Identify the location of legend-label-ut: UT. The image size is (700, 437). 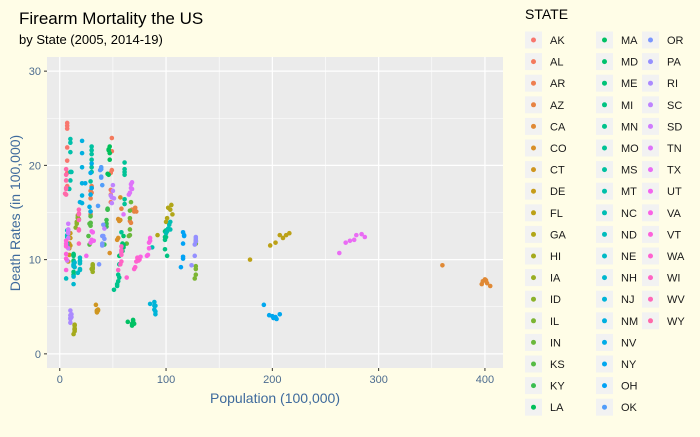
(674, 192).